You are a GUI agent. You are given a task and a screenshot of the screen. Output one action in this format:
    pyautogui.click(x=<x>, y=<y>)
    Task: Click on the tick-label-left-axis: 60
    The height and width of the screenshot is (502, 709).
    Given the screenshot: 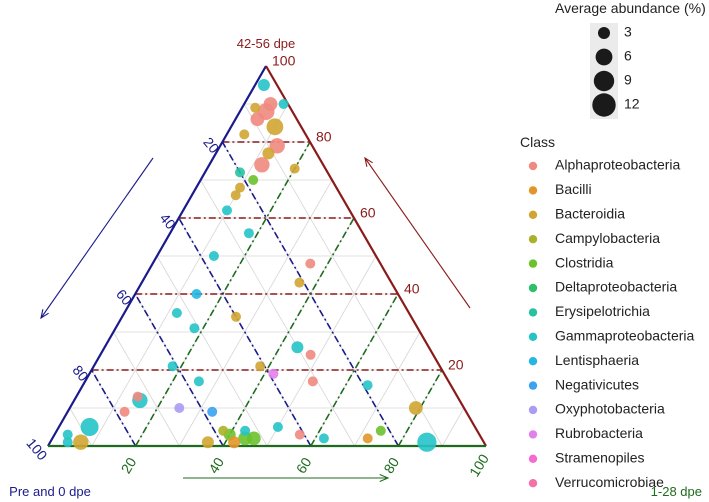 What is the action you would take?
    pyautogui.click(x=124, y=297)
    